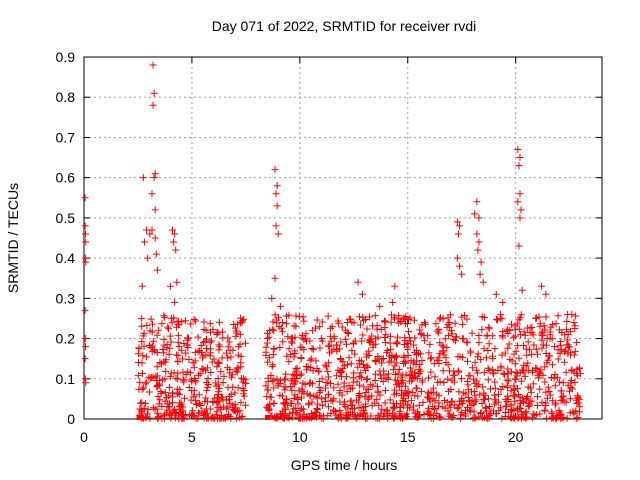 The height and width of the screenshot is (480, 640). Describe the element at coordinates (66, 379) in the screenshot. I see `y-tick-label: 0.1` at that location.